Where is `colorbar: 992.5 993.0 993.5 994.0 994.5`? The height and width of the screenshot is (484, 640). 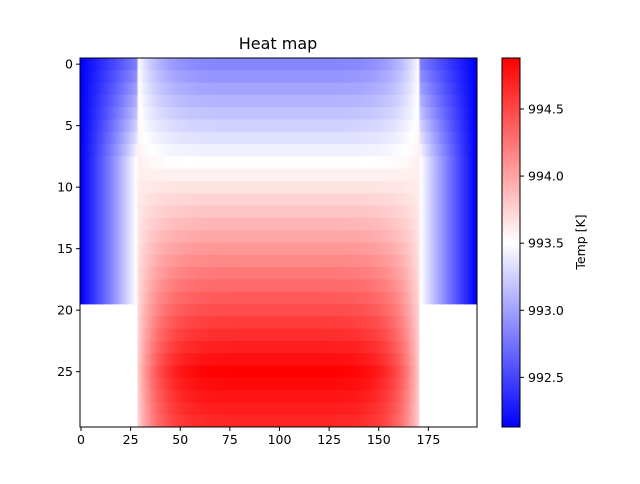 colorbar: 992.5 993.0 993.5 994.0 994.5 is located at coordinates (532, 242).